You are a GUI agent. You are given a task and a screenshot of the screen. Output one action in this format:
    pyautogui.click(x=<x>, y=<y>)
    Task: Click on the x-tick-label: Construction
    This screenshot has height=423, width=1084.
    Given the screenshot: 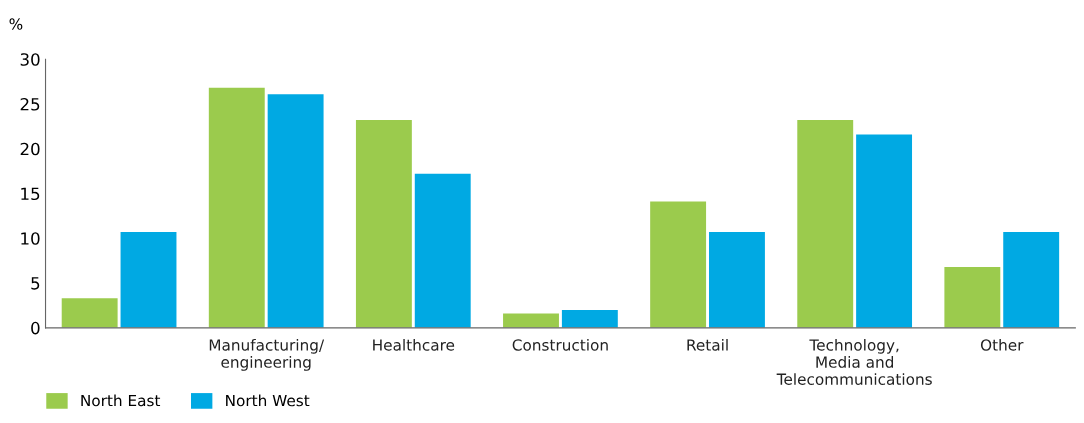 What is the action you would take?
    pyautogui.click(x=560, y=344)
    